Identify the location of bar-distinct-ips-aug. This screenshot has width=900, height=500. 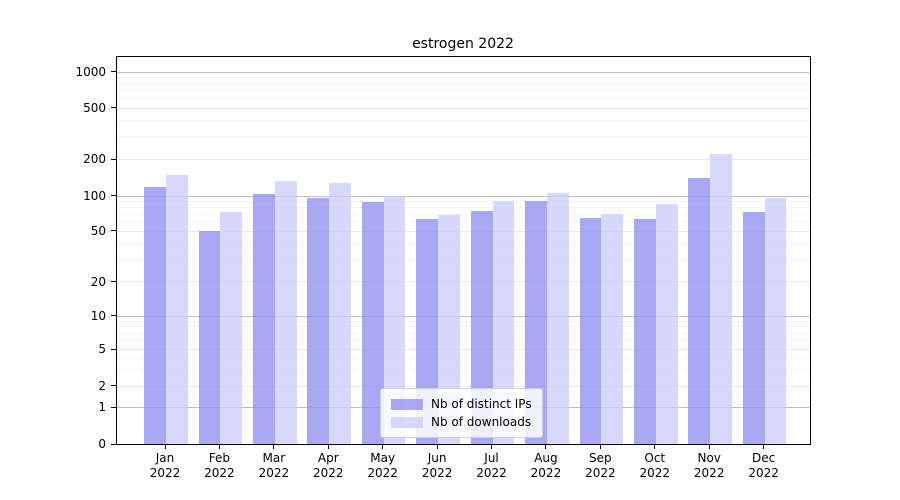
(536, 322).